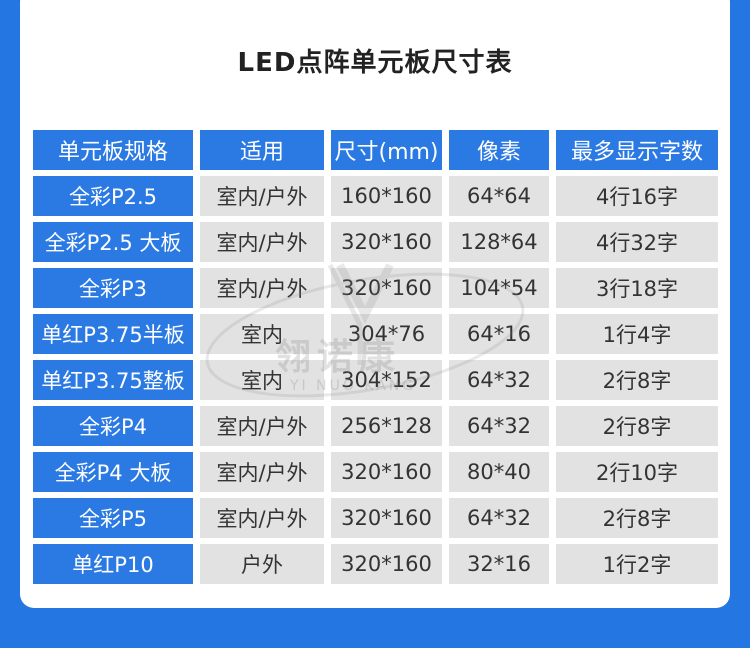 The width and height of the screenshot is (750, 648). What do you see at coordinates (113, 288) in the screenshot?
I see `cell-spec: 全彩P3` at bounding box center [113, 288].